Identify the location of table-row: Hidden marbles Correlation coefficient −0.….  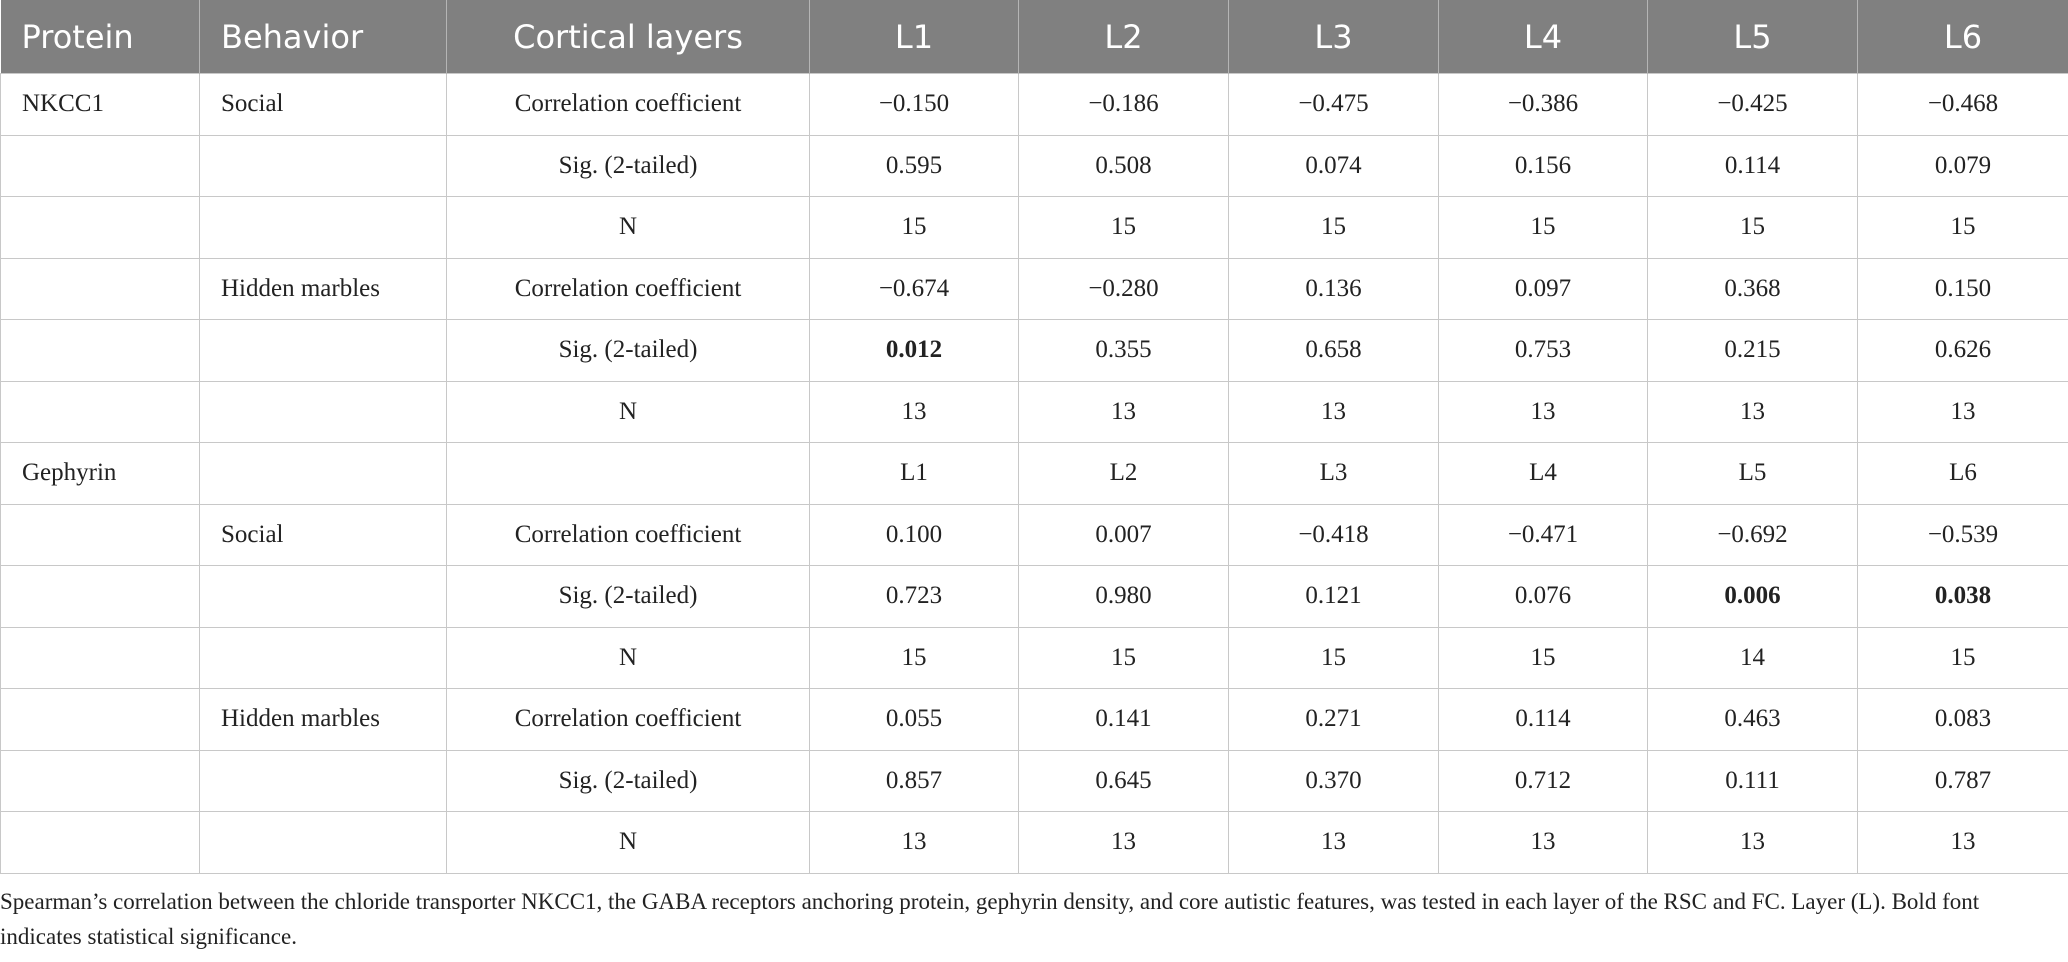
(1034, 288).